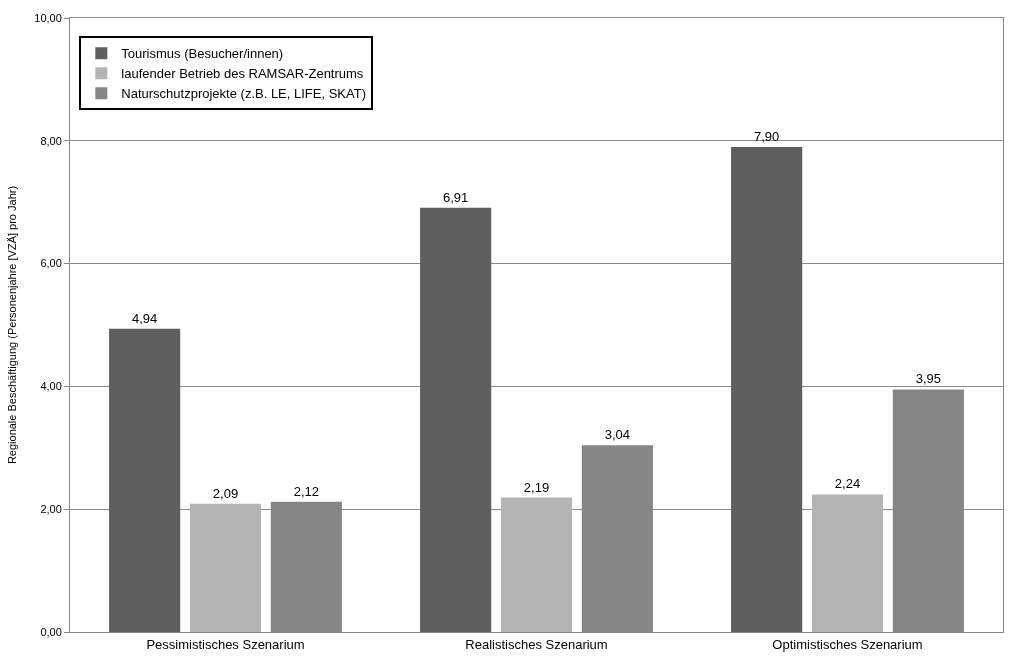 This screenshot has width=1018, height=667. Describe the element at coordinates (144, 318) in the screenshot. I see `data-label: 4,94` at that location.